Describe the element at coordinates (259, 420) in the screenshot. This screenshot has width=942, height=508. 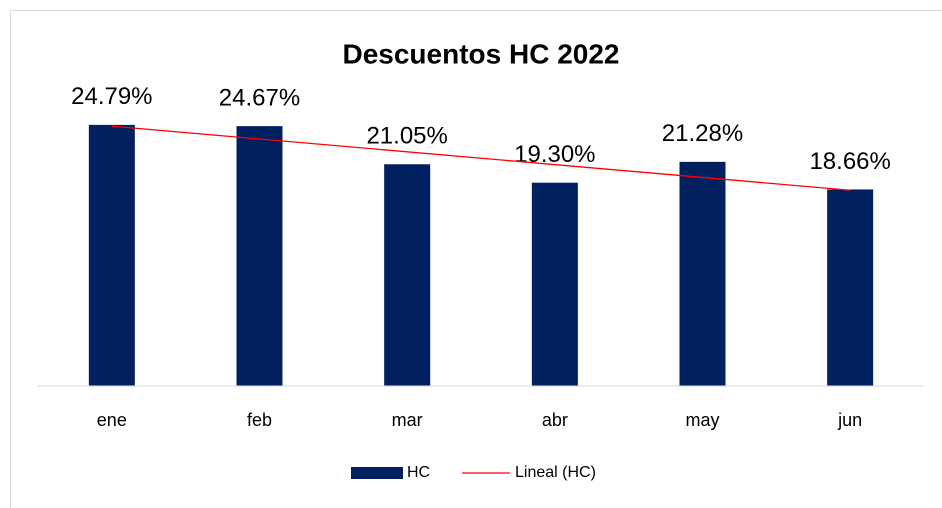
I see `x-tick-label: feb` at that location.